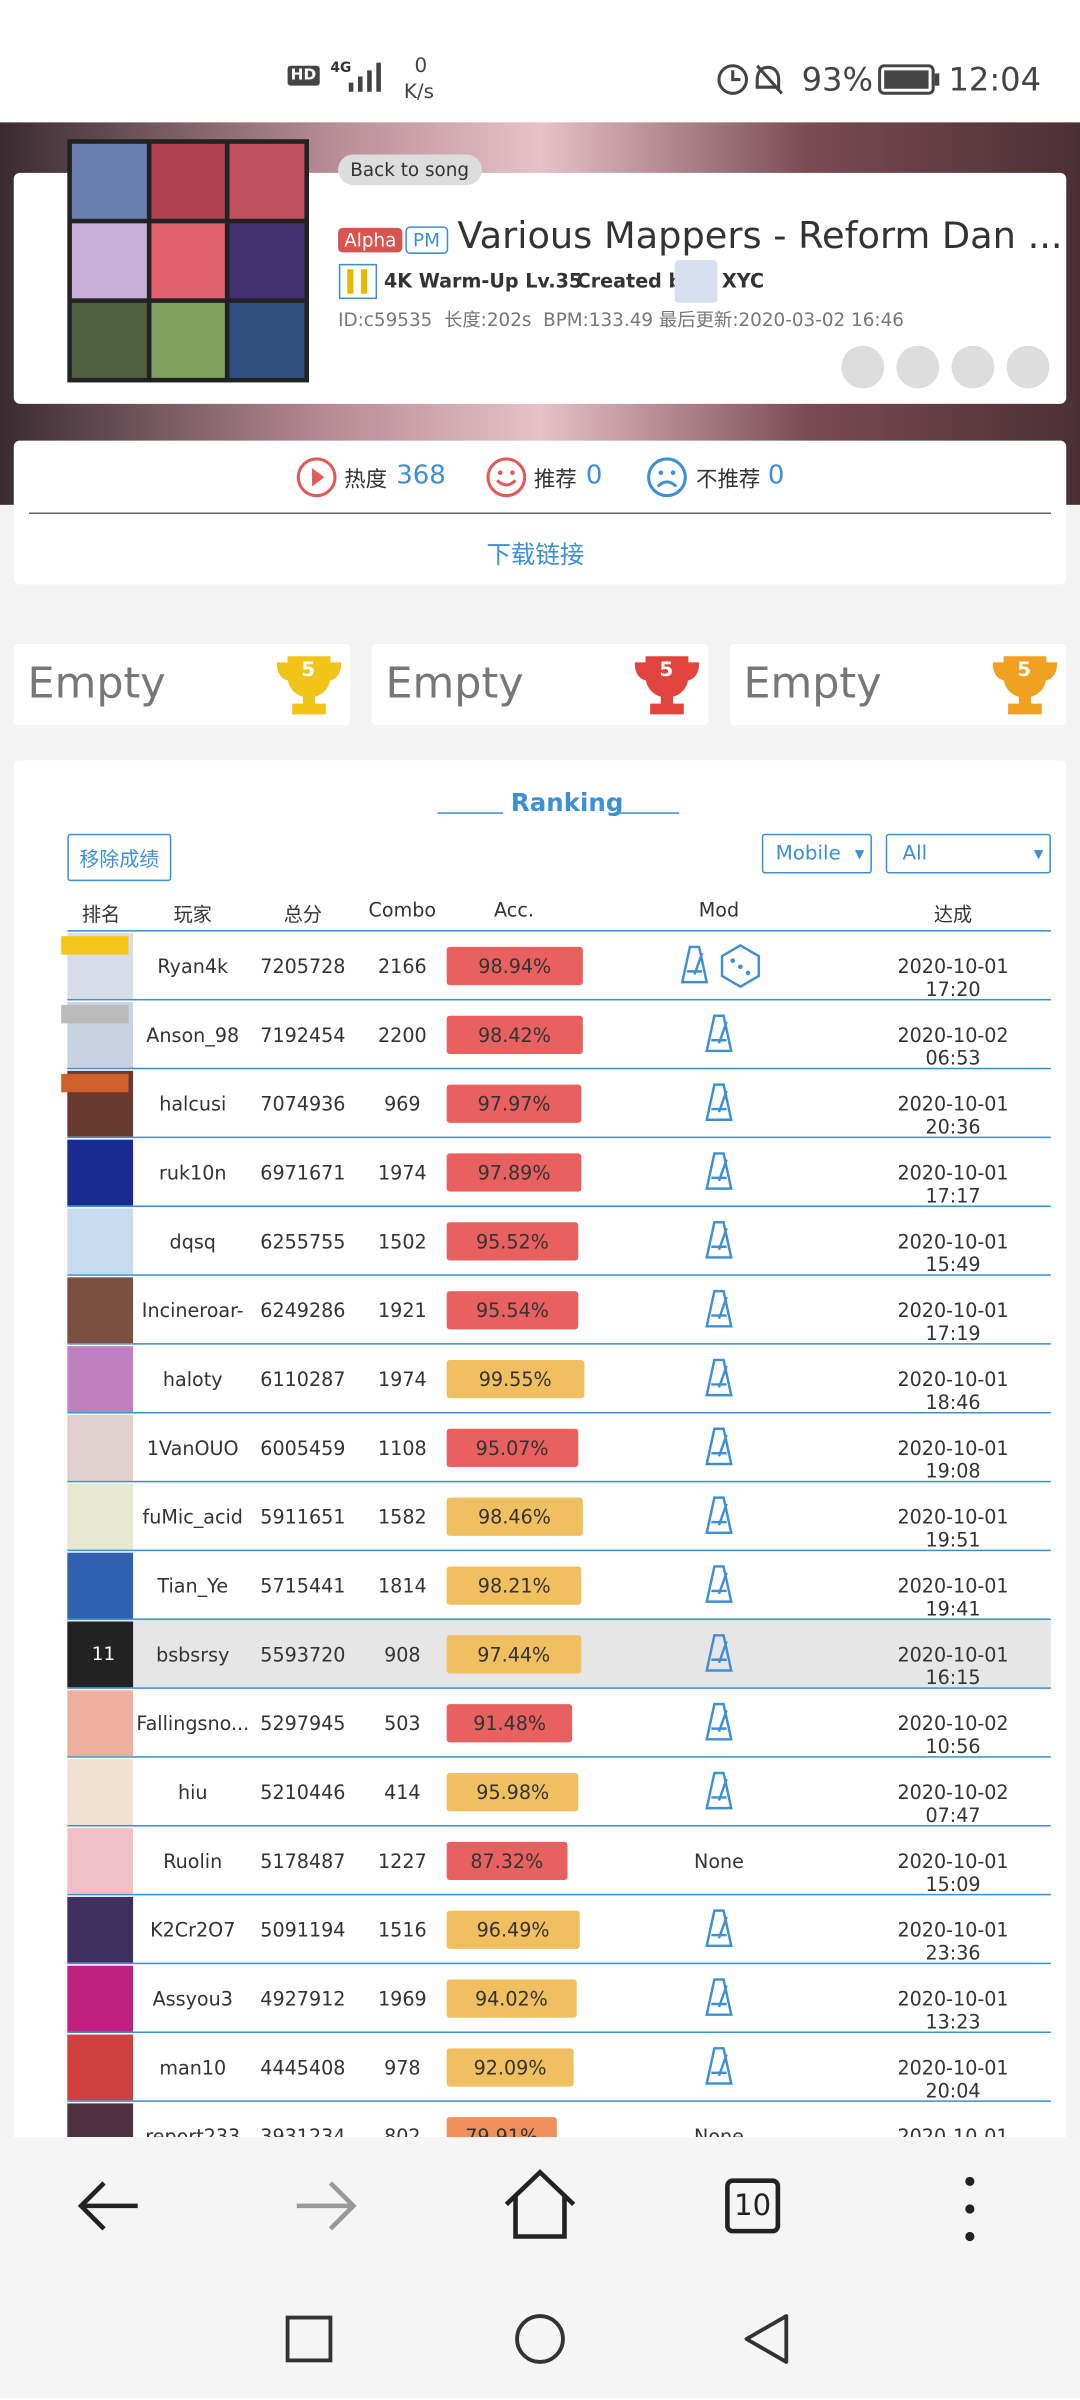  I want to click on accuracy-bar: 87.32%, so click(506, 1861).